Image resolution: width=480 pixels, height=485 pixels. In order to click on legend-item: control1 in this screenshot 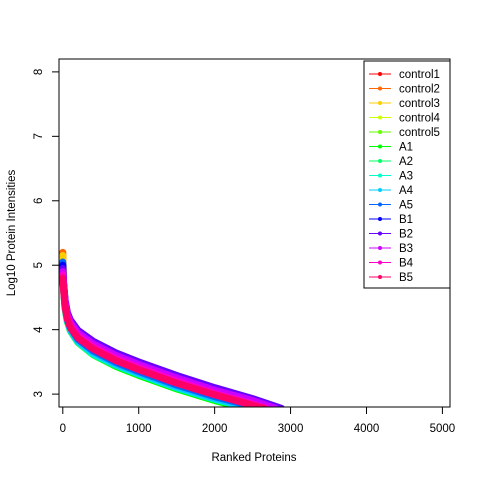, I will do `click(404, 75)`.